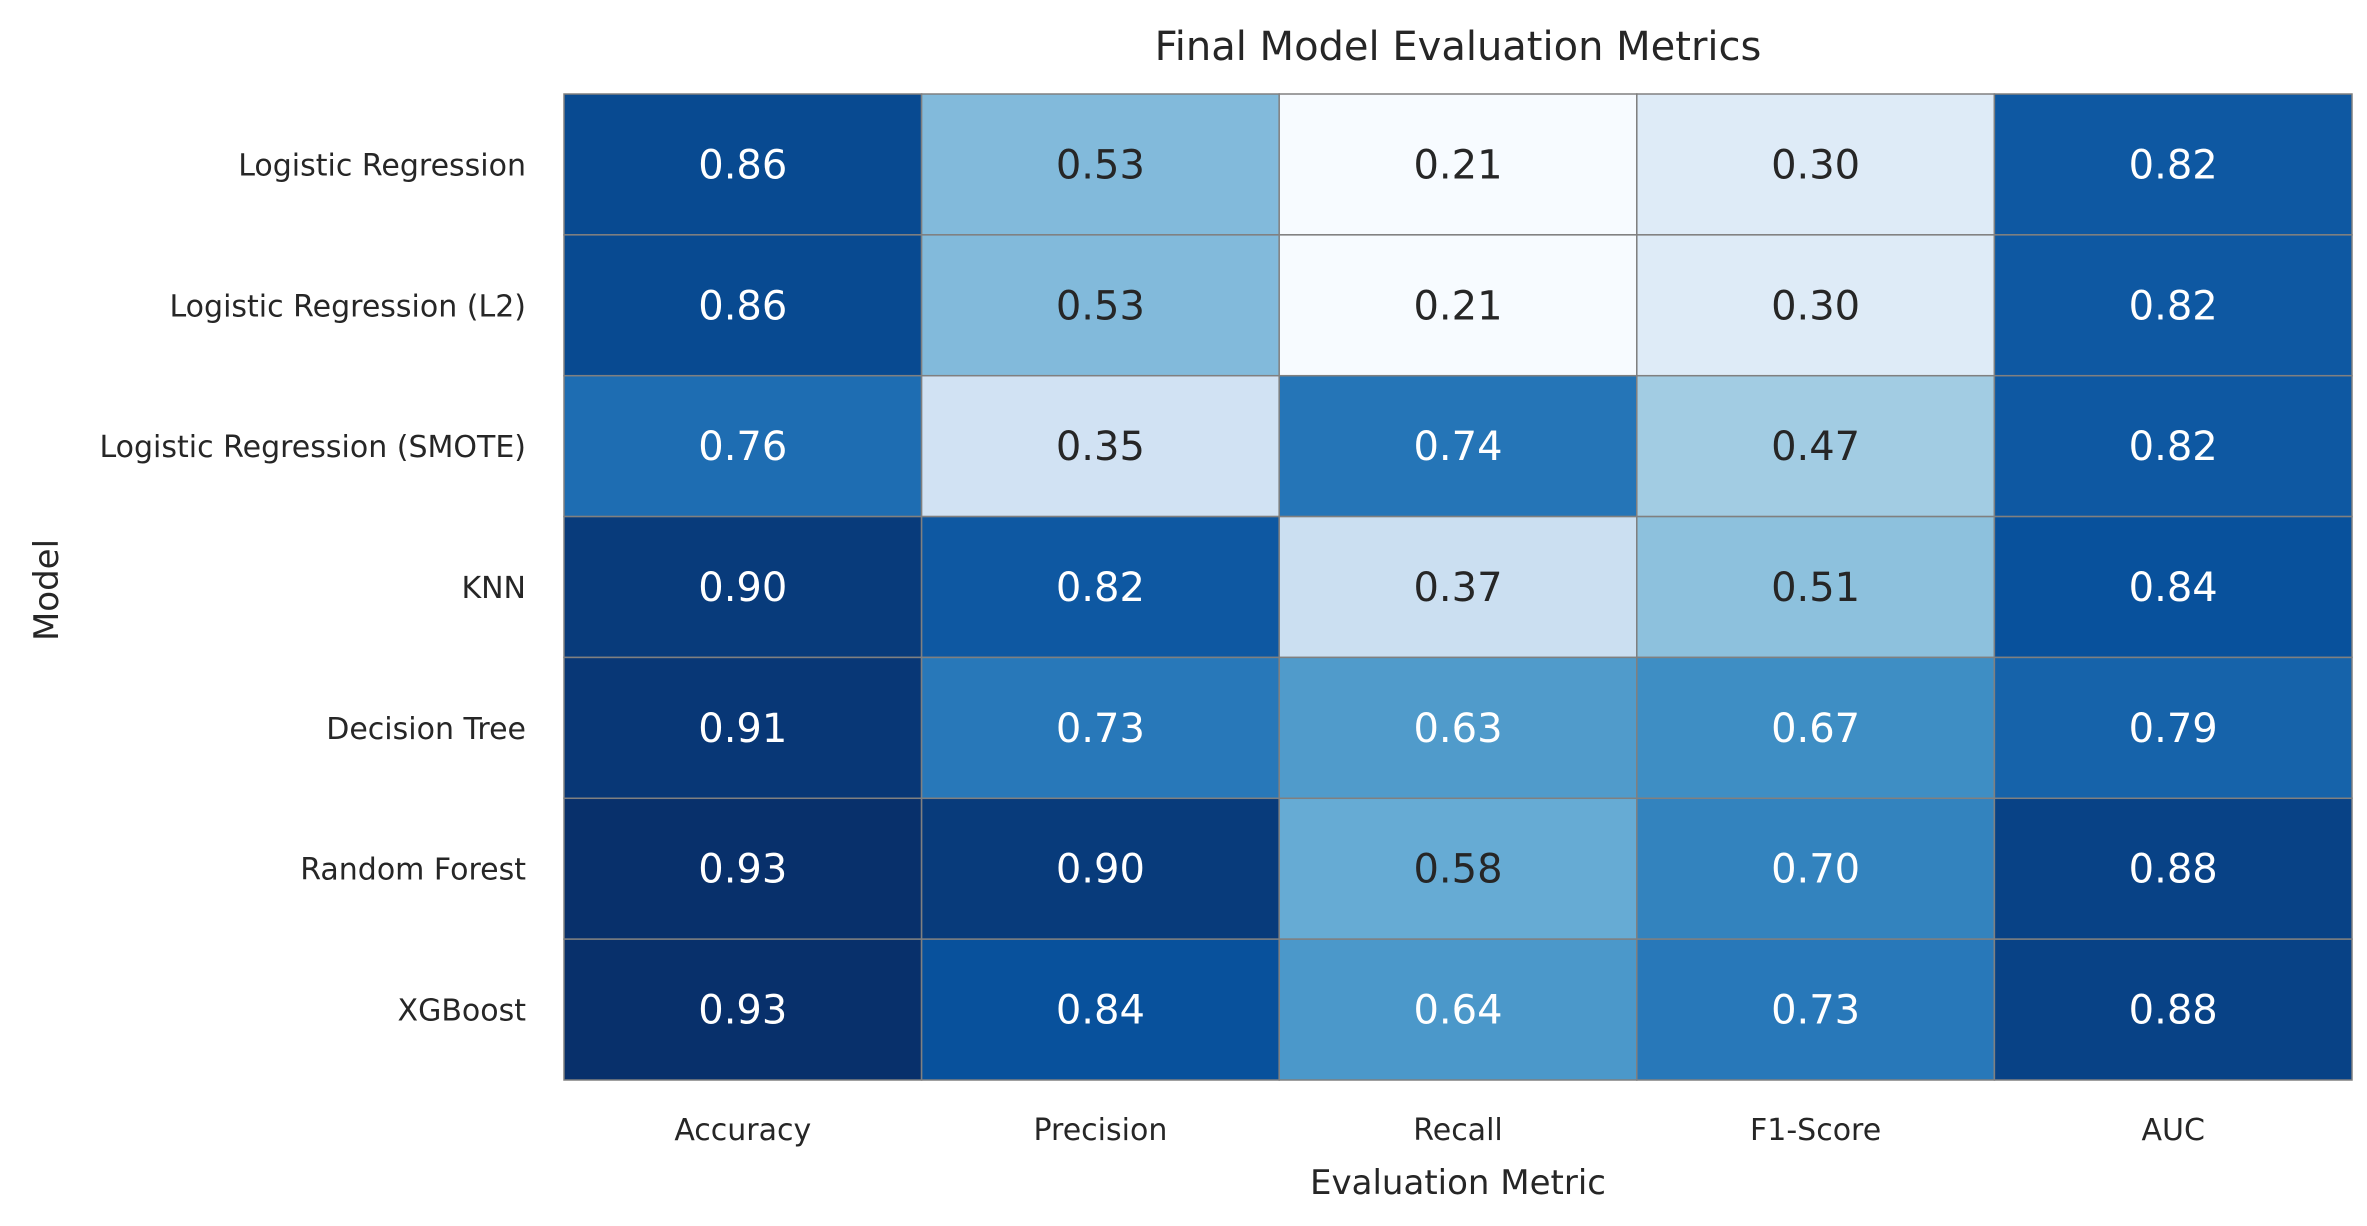  I want to click on heatmap-cell-value: 0.58, so click(1457, 870).